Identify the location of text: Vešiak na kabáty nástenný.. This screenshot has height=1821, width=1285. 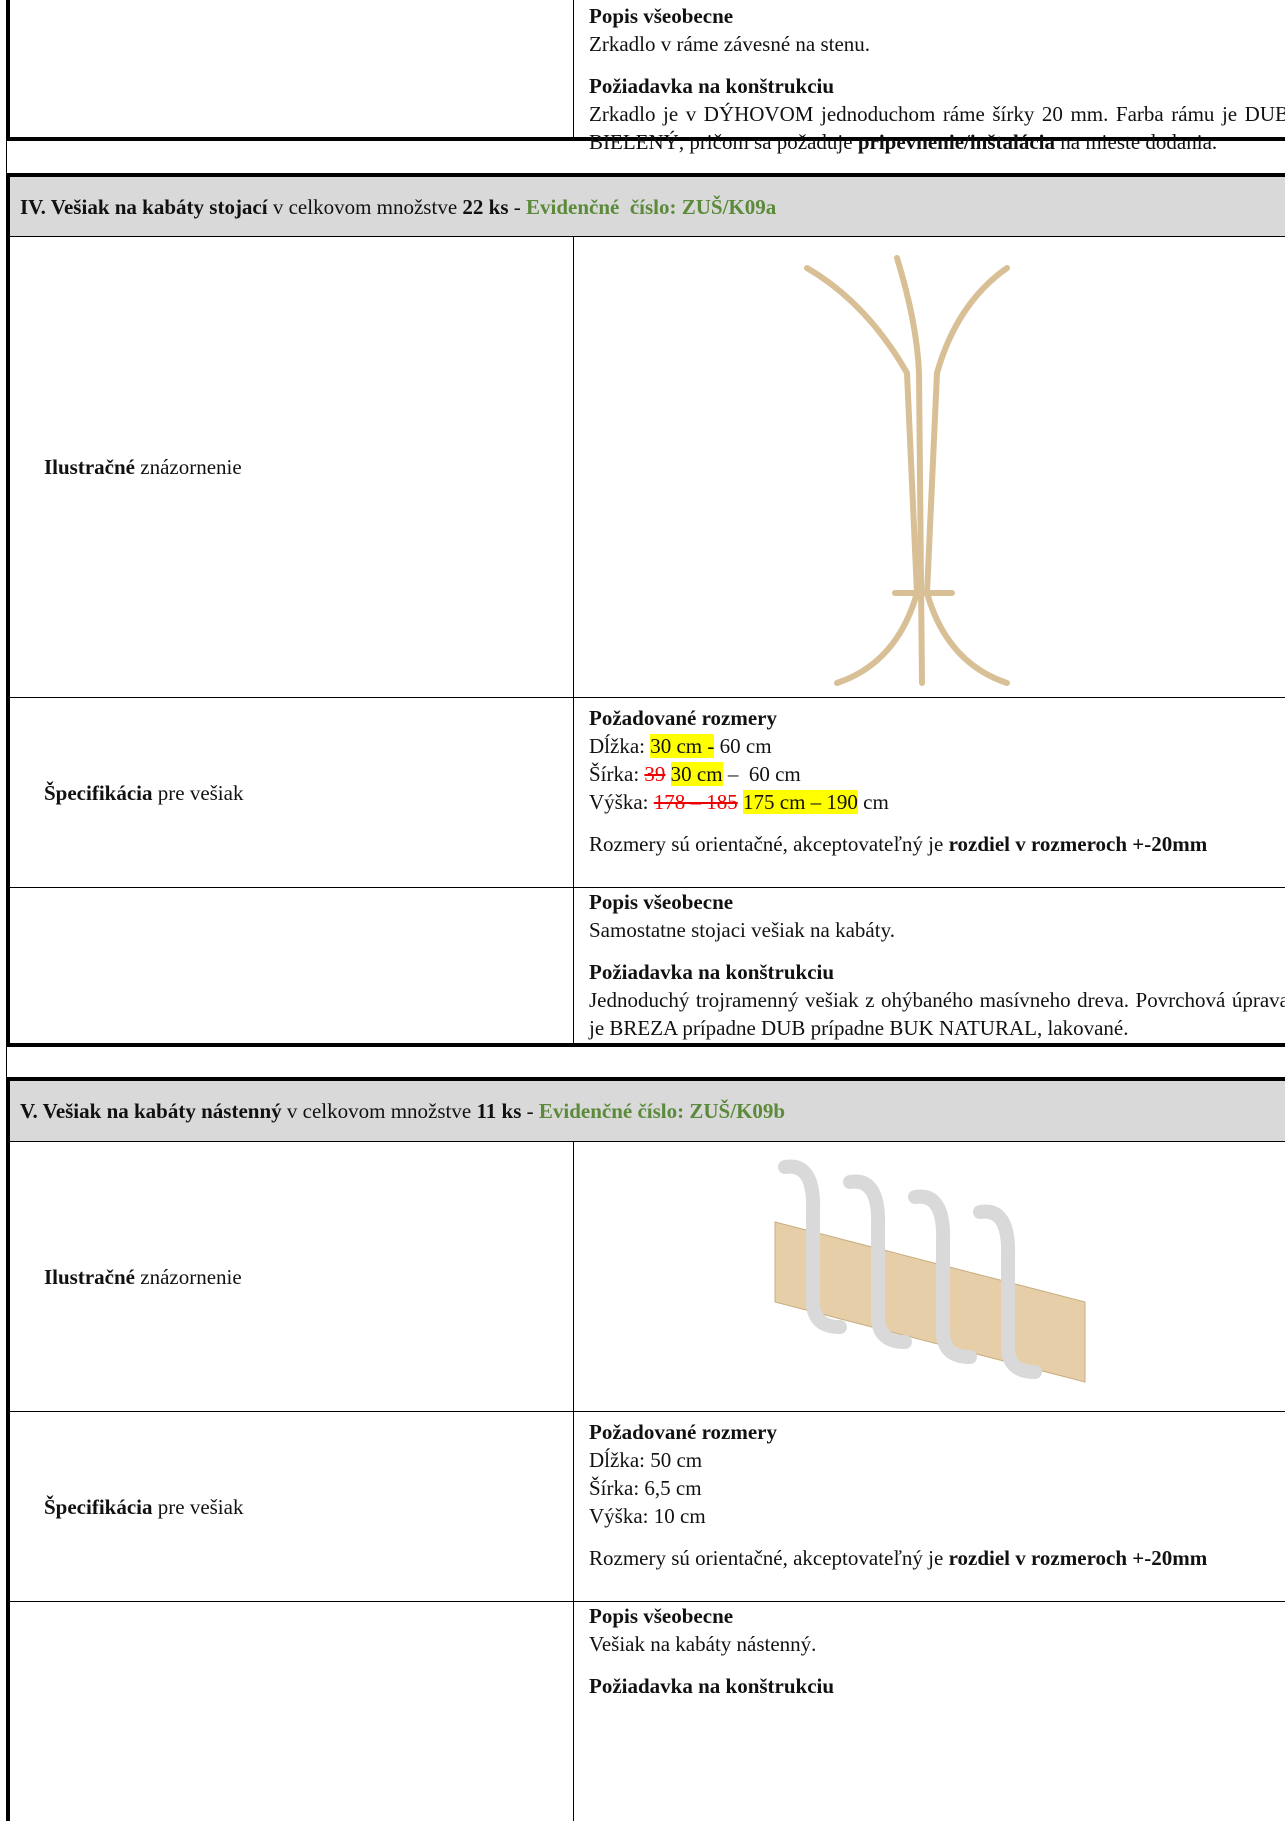
(703, 1644).